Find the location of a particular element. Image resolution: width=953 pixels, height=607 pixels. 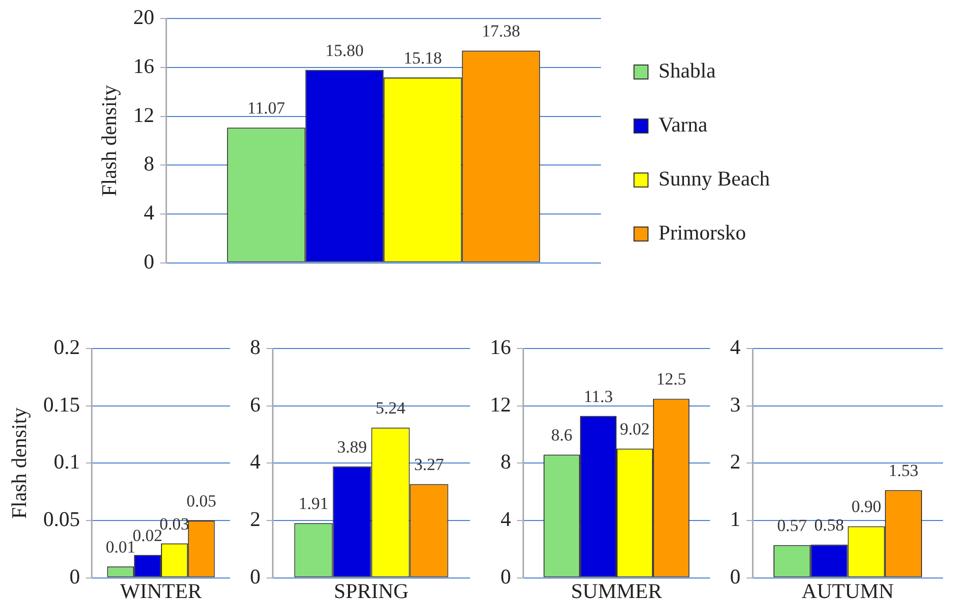

data-label: 3.89 is located at coordinates (352, 446).